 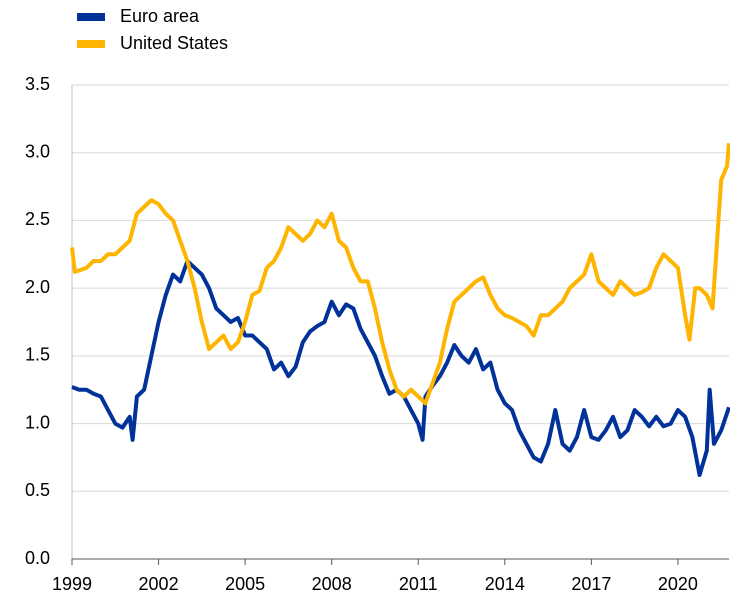 I want to click on y-tick-label: 1.5, so click(x=37, y=355).